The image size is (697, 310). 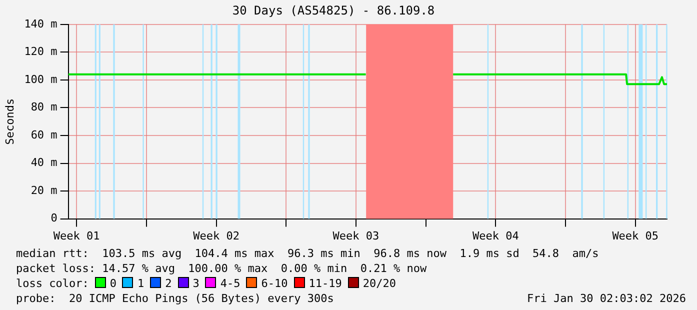 I want to click on text: 20/20, so click(x=379, y=283).